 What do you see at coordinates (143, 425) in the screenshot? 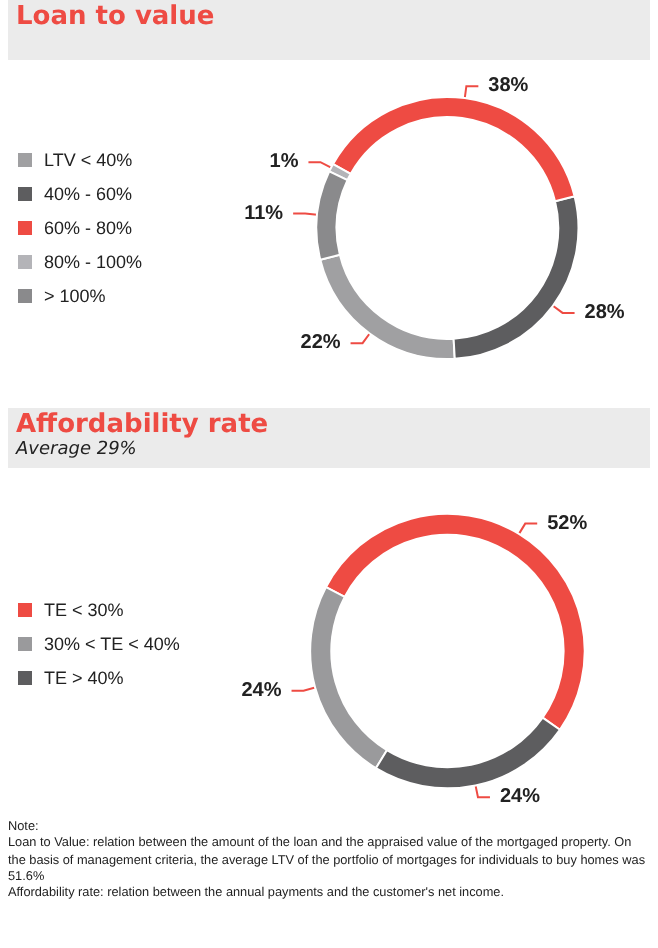
I see `chart-title: Affordability rate` at bounding box center [143, 425].